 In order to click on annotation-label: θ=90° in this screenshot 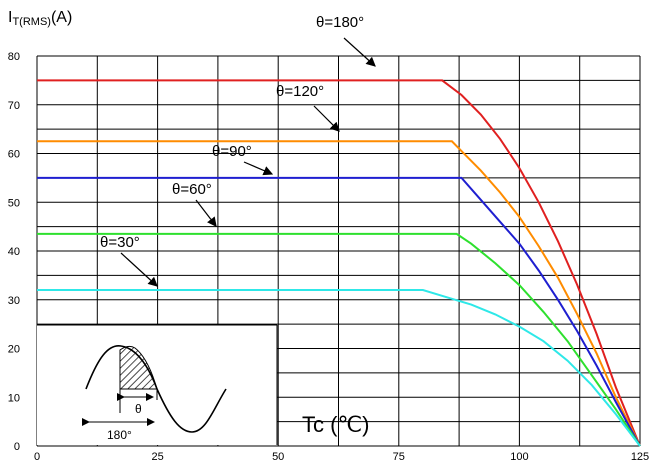, I will do `click(232, 151)`.